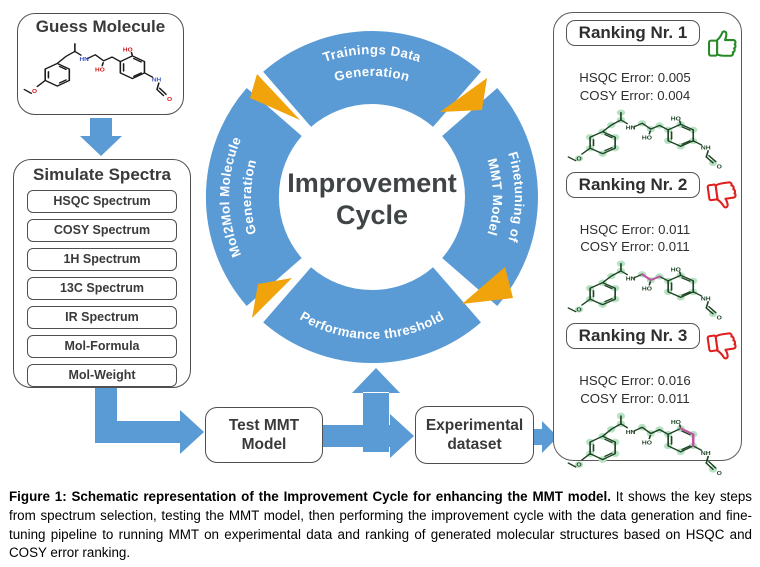 The image size is (760, 567). Describe the element at coordinates (102, 259) in the screenshot. I see `spectrum-item-1h: 1H Spectrum` at that location.